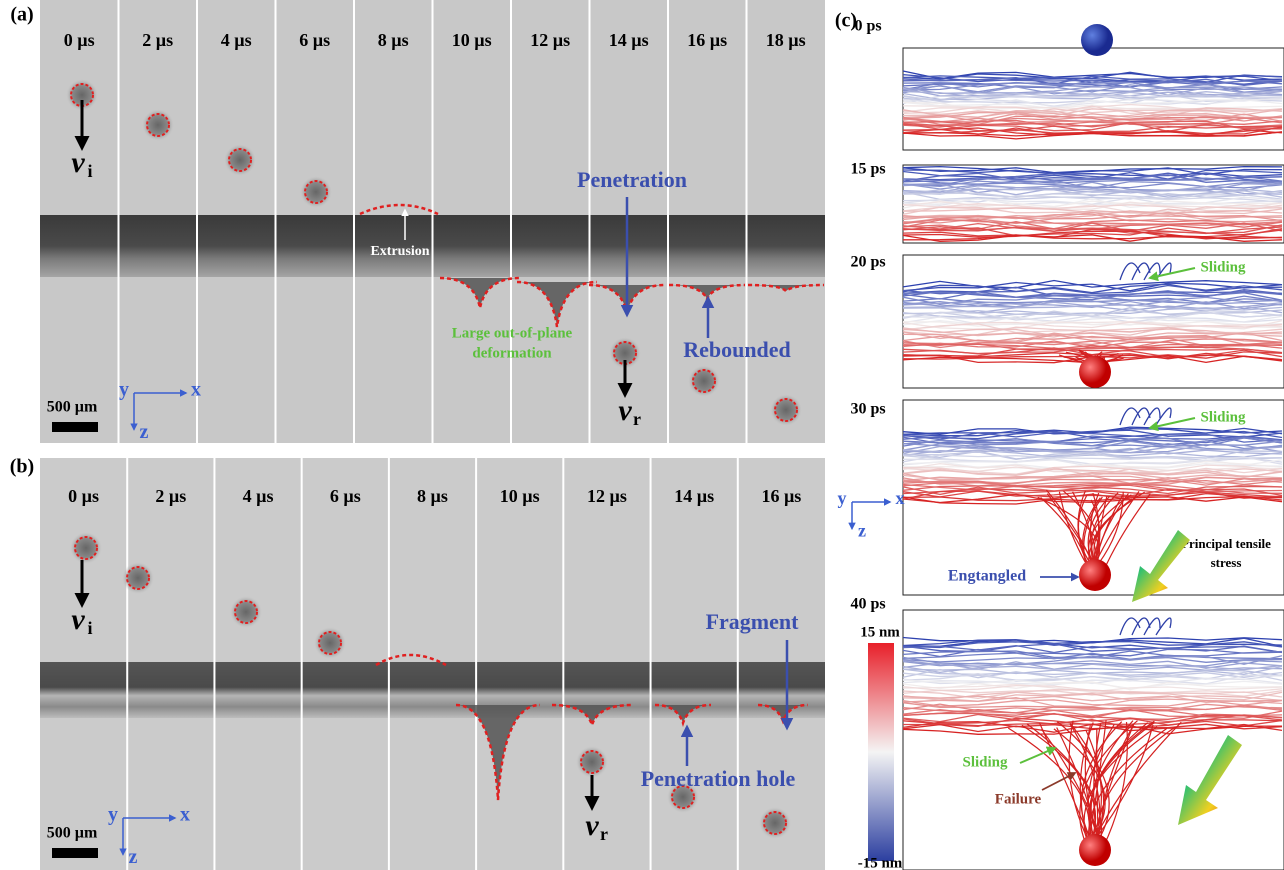  I want to click on fabric-band, so click(432, 690).